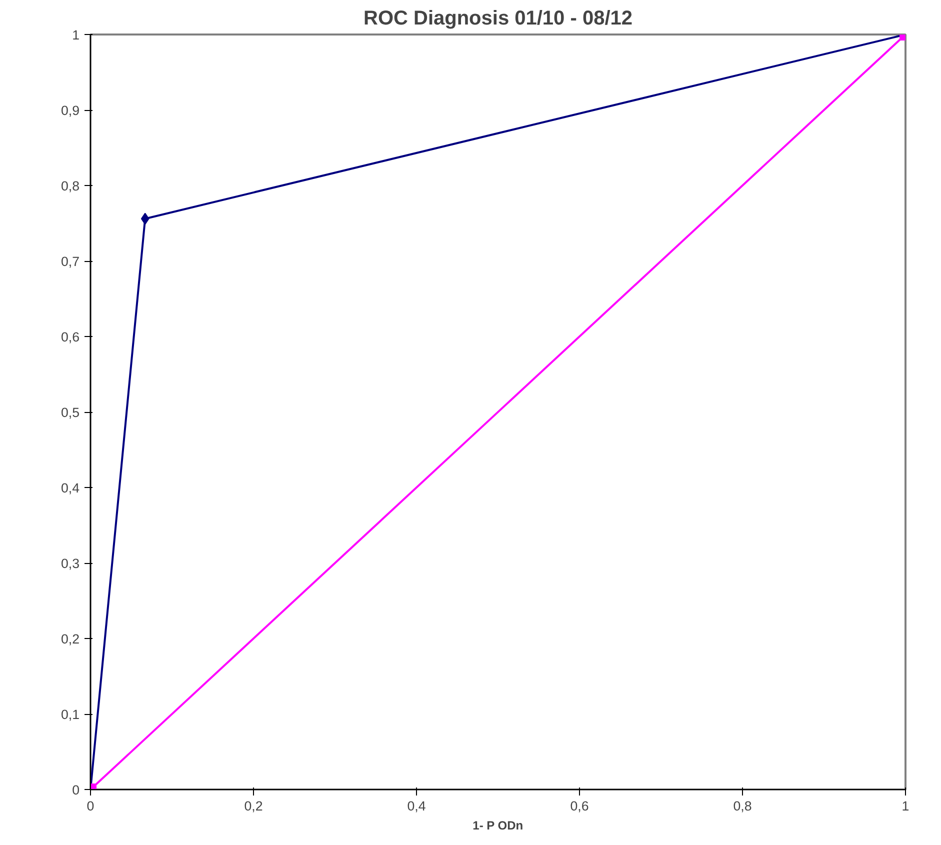 This screenshot has width=941, height=845. Describe the element at coordinates (70, 639) in the screenshot. I see `y-tick-label: 0,2` at that location.